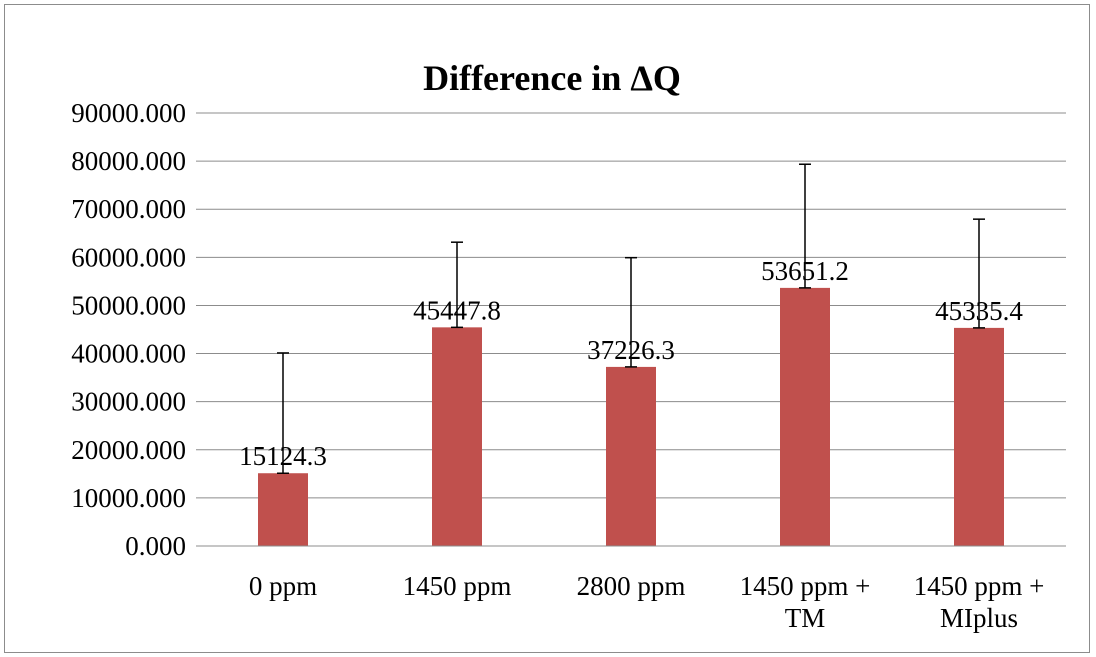  Describe the element at coordinates (128, 113) in the screenshot. I see `y-tick-label: 90000.000` at that location.